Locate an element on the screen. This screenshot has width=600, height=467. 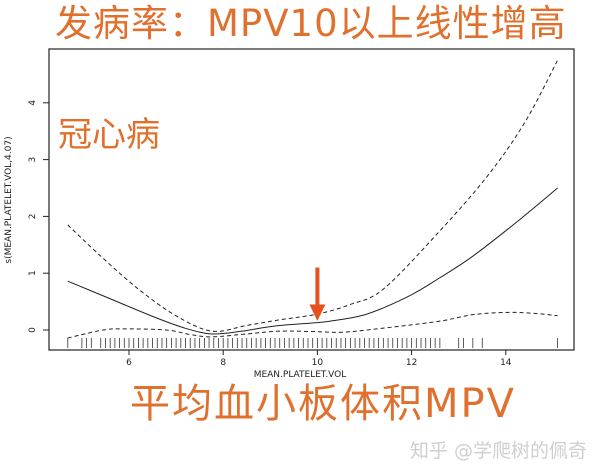
x-tick-label: 14 is located at coordinates (506, 363).